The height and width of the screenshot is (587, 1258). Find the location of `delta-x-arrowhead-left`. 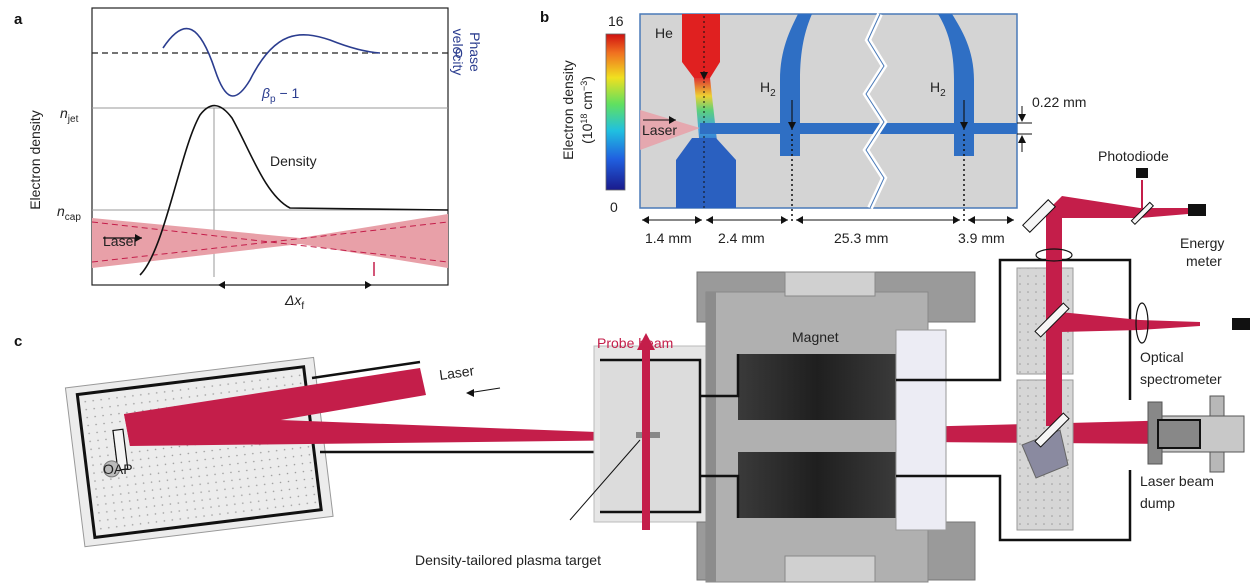

delta-x-arrowhead-left is located at coordinates (221, 285).